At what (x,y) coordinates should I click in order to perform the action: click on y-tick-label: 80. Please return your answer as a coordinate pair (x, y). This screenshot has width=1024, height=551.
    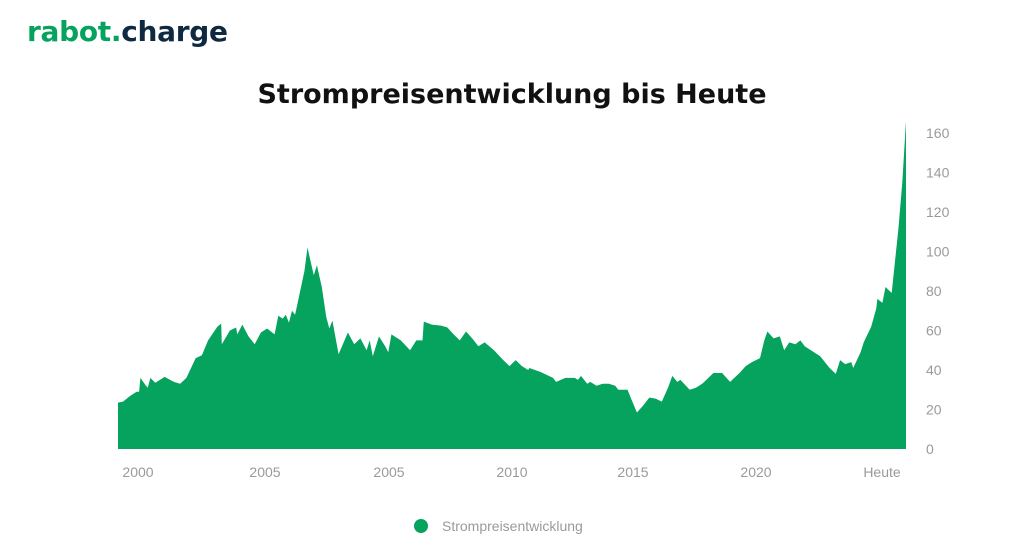
    Looking at the image, I should click on (934, 291).